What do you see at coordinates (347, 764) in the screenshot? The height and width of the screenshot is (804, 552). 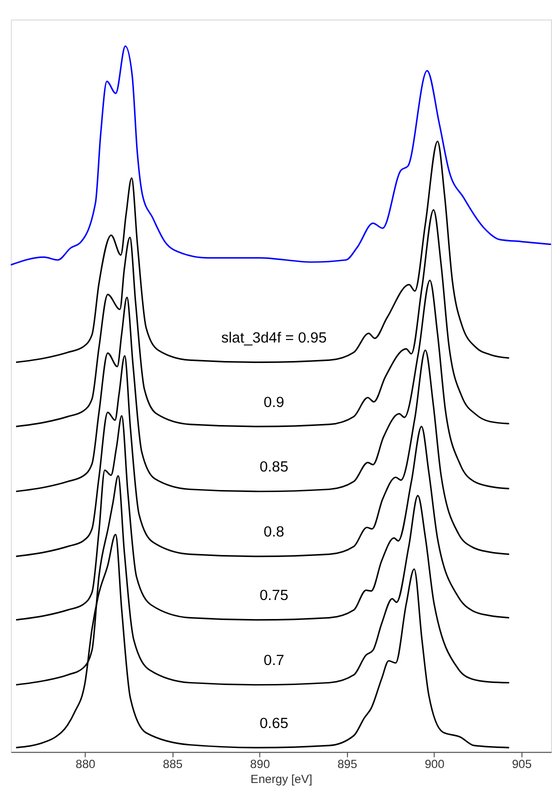 I see `x-tick-label: 895` at bounding box center [347, 764].